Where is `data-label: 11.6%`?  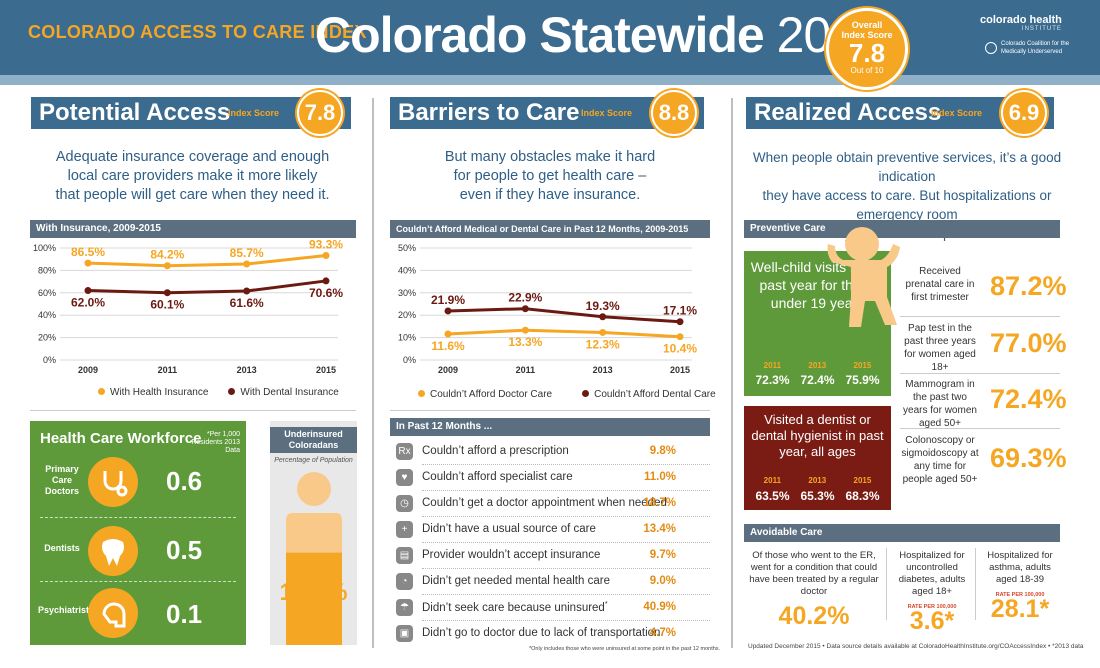
data-label: 11.6% is located at coordinates (448, 346).